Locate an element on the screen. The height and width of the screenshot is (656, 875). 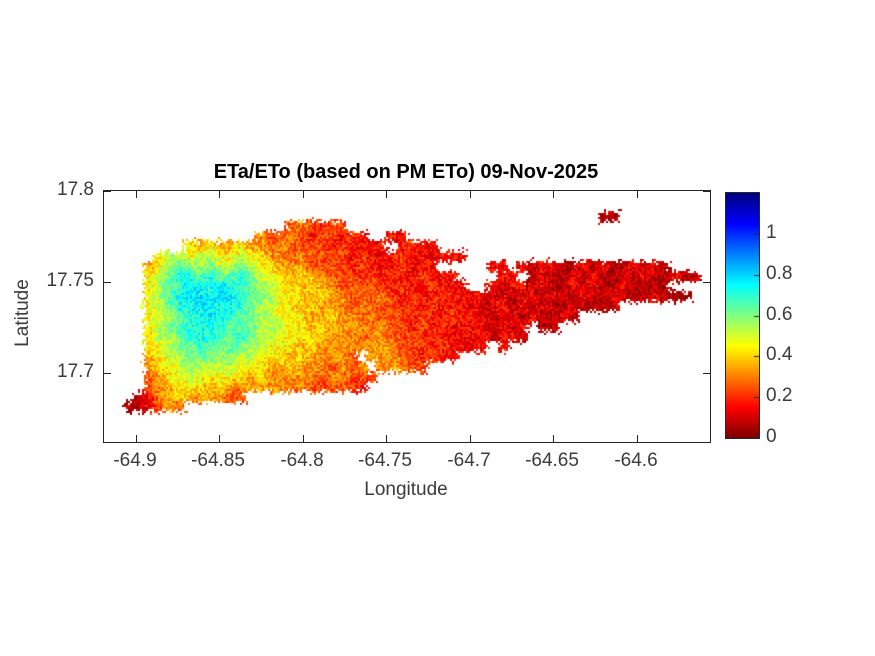
x-tick-label: -64.8 is located at coordinates (302, 460).